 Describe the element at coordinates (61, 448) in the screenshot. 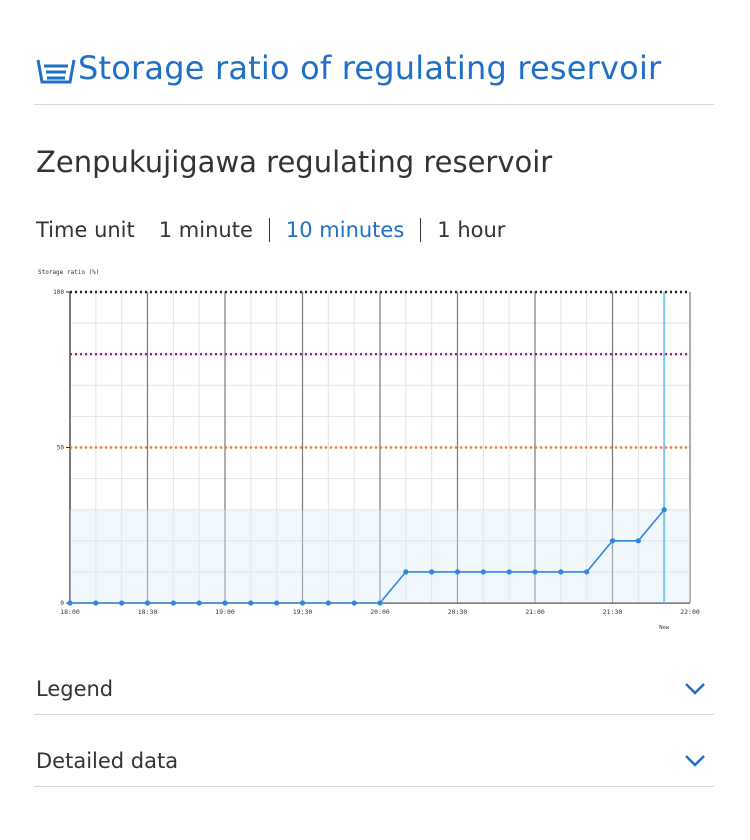

I see `y-tick-label: 50` at that location.